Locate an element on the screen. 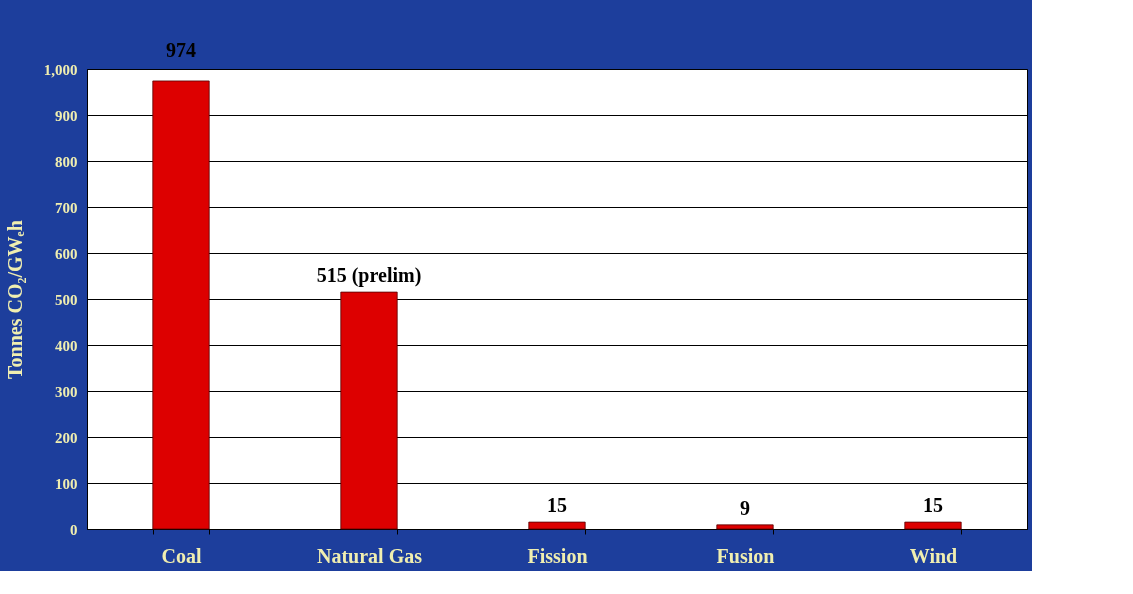 The image size is (1133, 594). x-tick-label: Fusion is located at coordinates (745, 555).